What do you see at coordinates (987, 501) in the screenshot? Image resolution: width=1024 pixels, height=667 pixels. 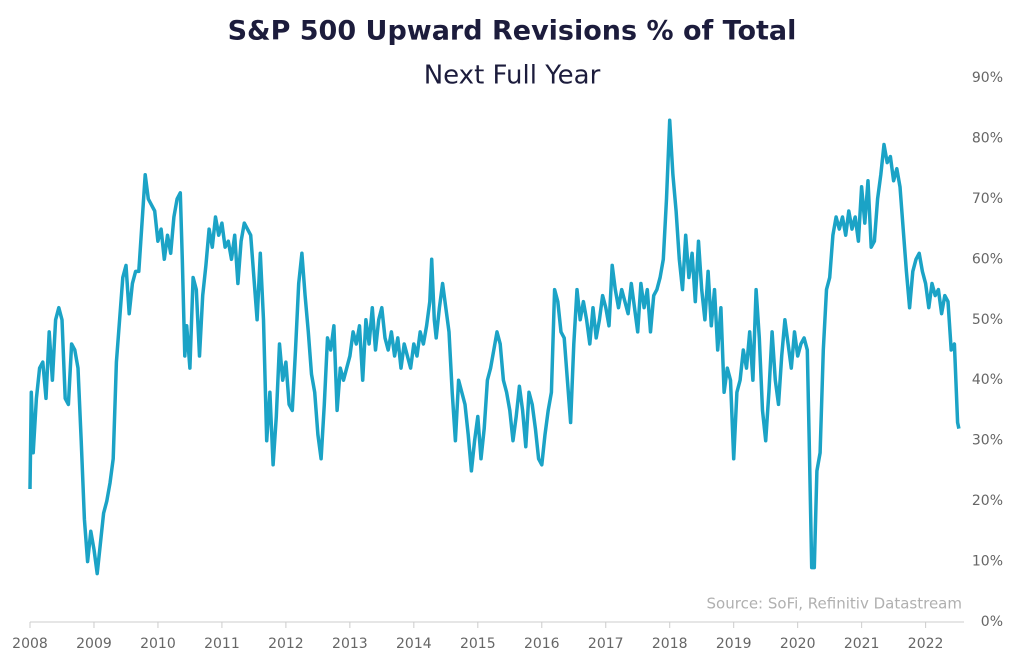 I see `y-tick-label: 20%` at bounding box center [987, 501].